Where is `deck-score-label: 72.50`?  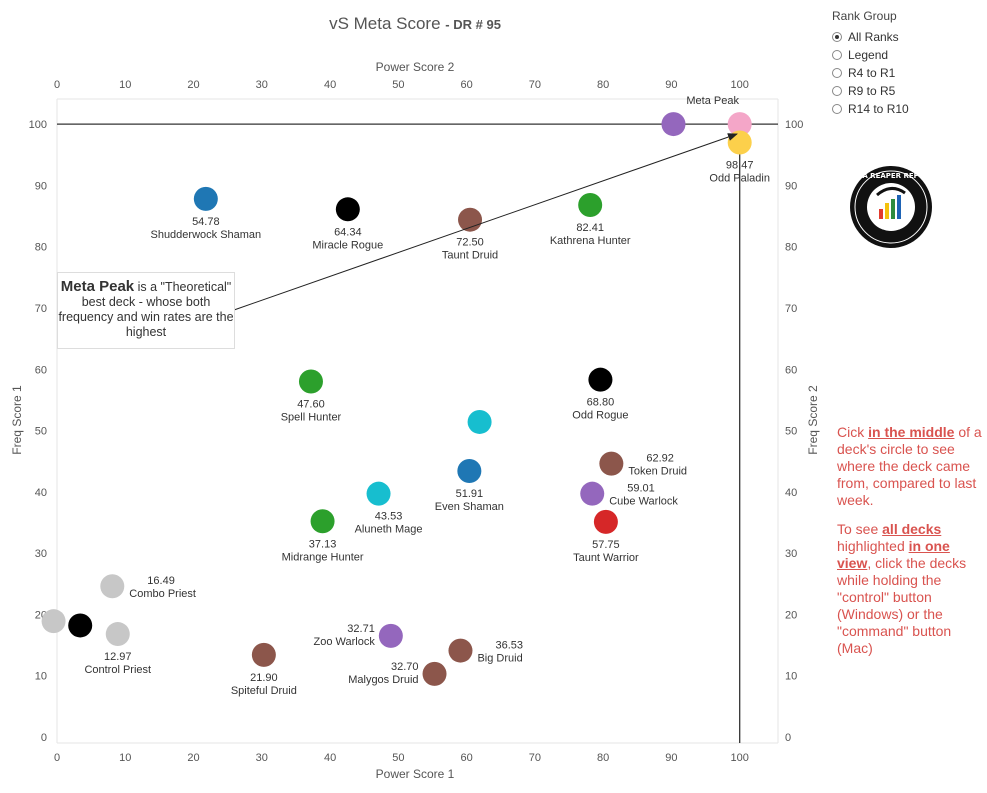 deck-score-label: 72.50 is located at coordinates (470, 243).